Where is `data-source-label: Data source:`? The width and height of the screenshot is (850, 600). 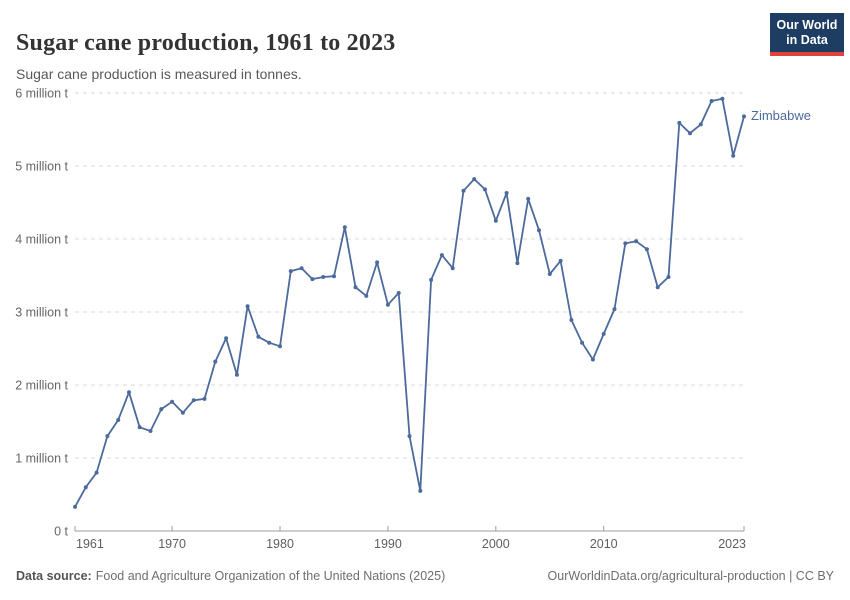 data-source-label: Data source: is located at coordinates (54, 576).